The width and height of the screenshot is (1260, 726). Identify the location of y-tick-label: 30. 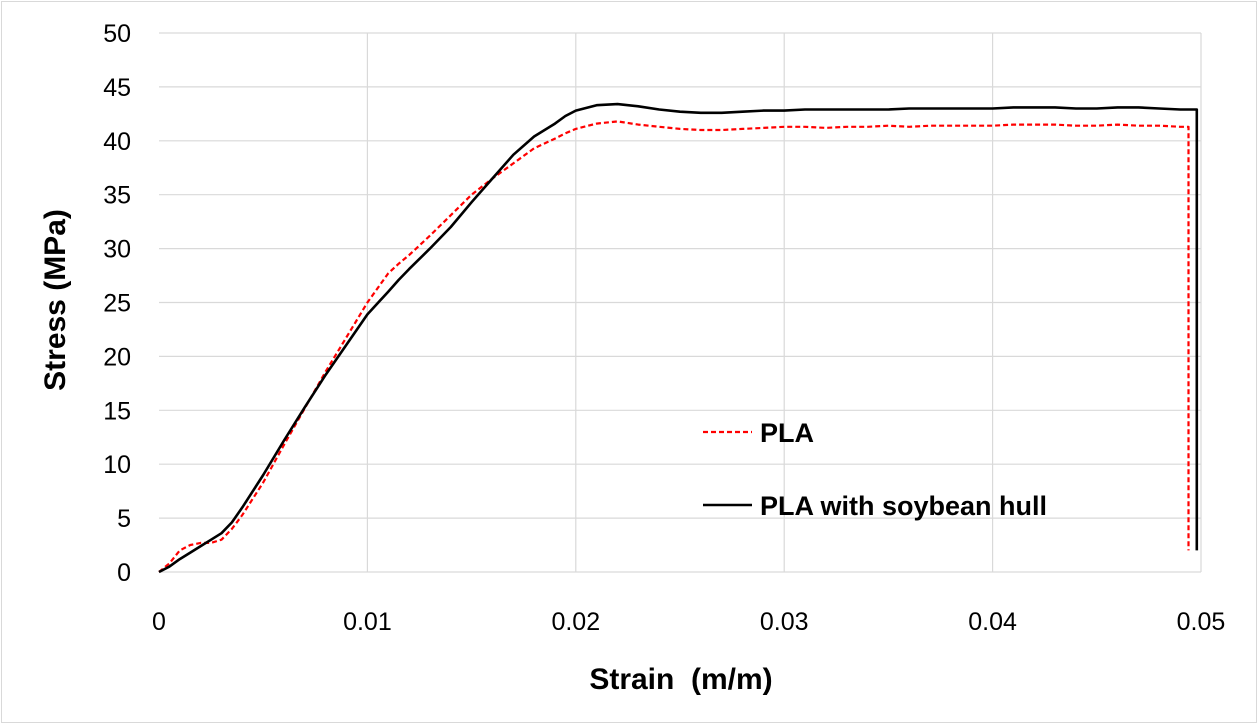
(117, 250).